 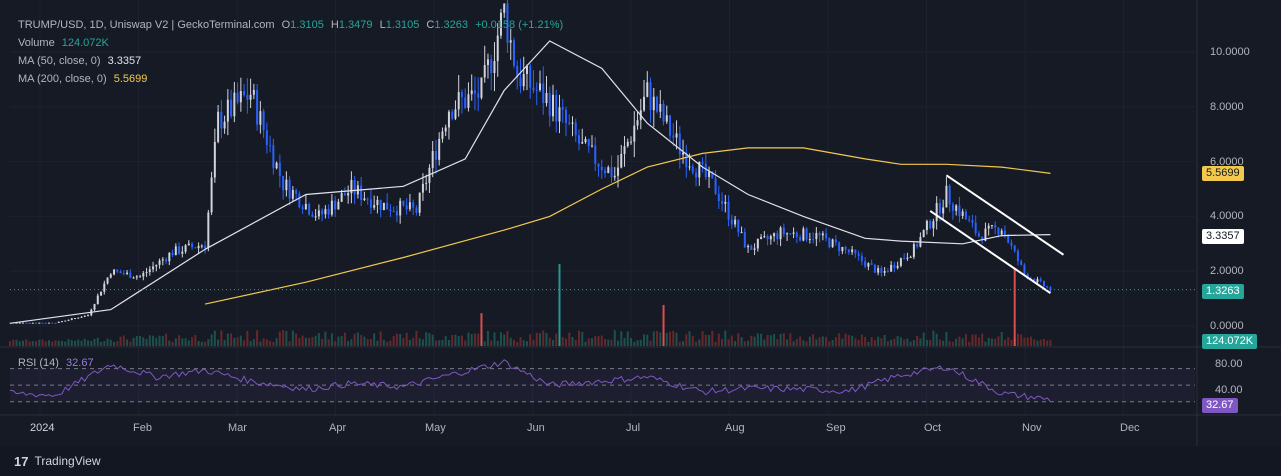 What do you see at coordinates (21, 461) in the screenshot?
I see `tradingview-logo-icon: 17` at bounding box center [21, 461].